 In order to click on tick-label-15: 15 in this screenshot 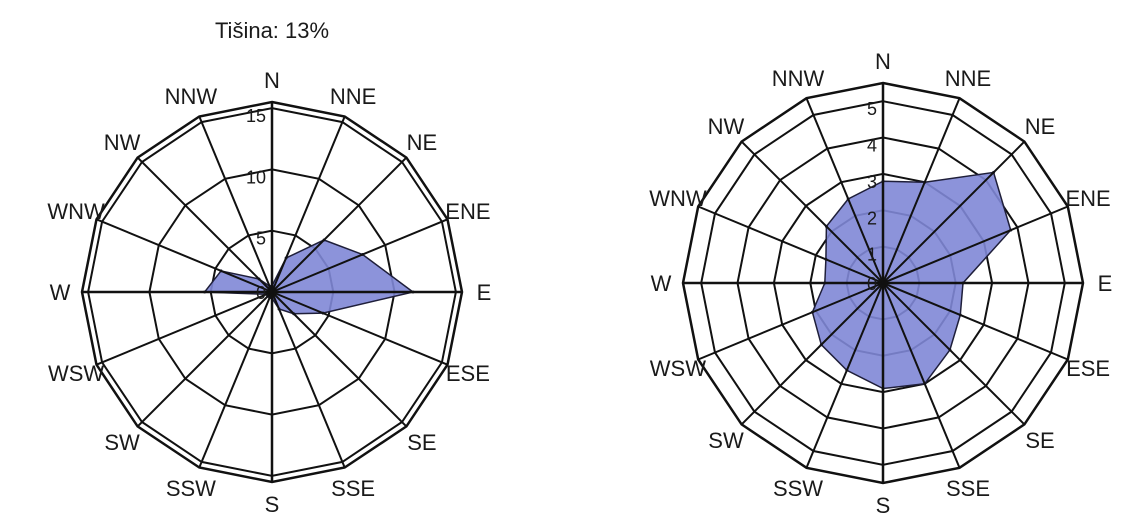, I will do `click(256, 116)`.